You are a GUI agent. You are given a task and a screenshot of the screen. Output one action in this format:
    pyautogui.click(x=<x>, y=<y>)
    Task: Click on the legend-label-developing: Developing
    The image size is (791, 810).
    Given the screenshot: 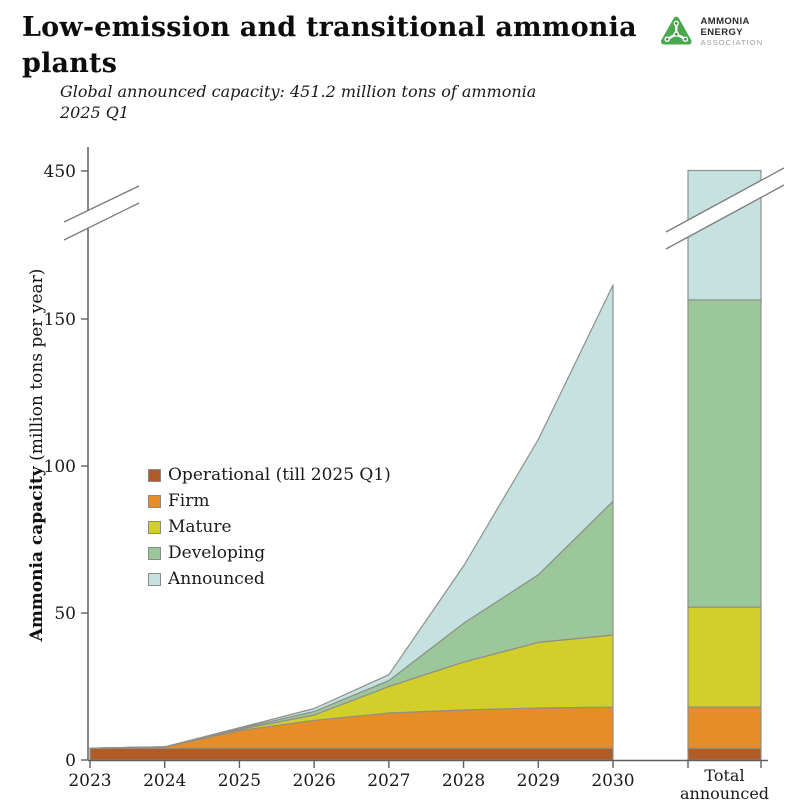 What is the action you would take?
    pyautogui.click(x=217, y=553)
    